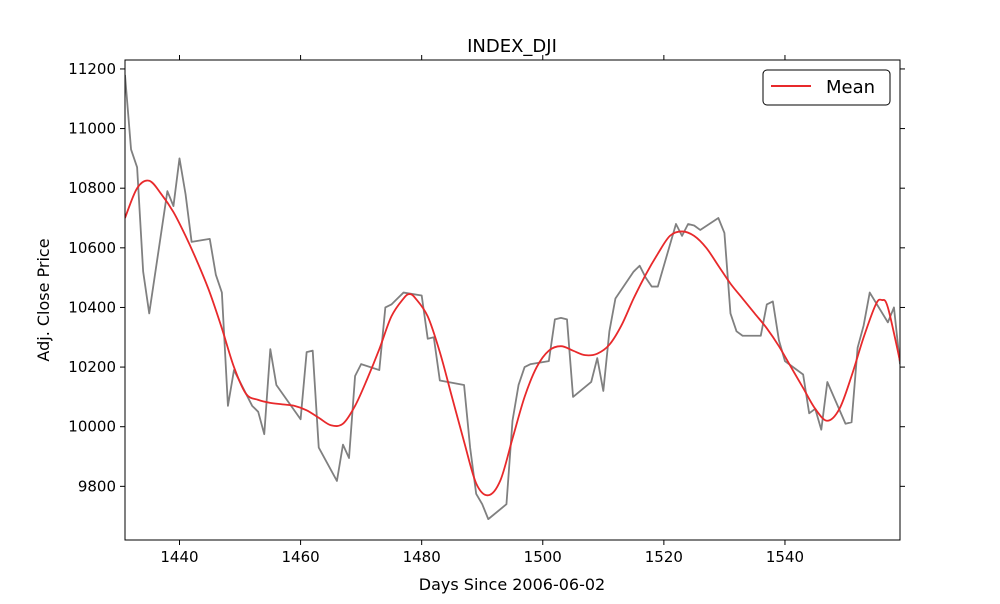  What do you see at coordinates (97, 486) in the screenshot?
I see `y-tick-label: 9800` at bounding box center [97, 486].